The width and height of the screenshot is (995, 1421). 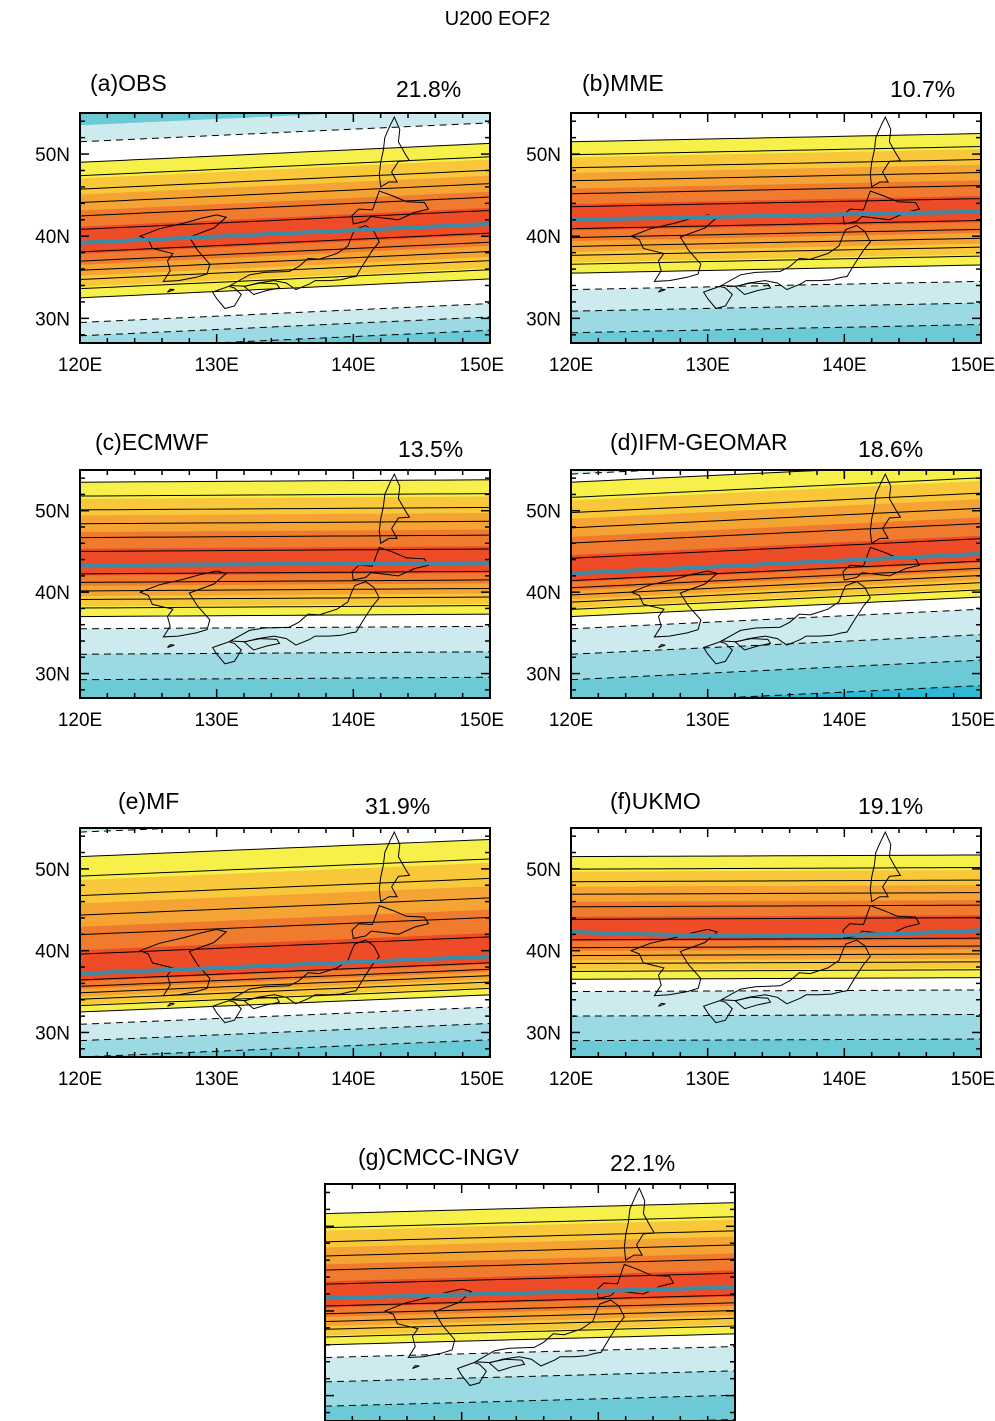 What do you see at coordinates (571, 365) in the screenshot?
I see `lon-tick-label: 120E` at bounding box center [571, 365].